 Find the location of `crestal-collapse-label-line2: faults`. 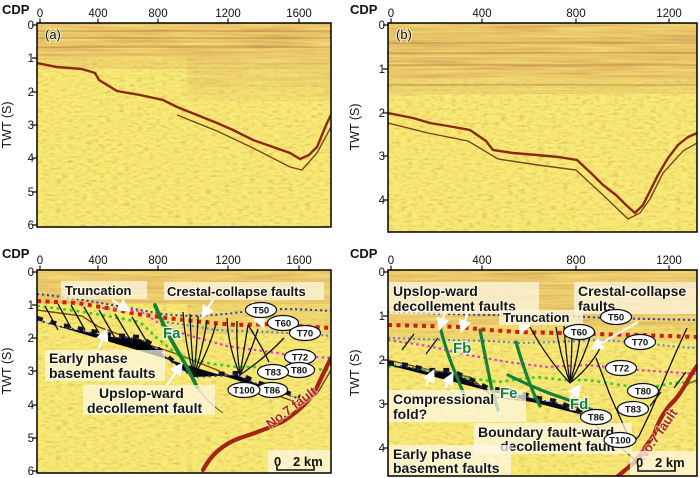

crestal-collapse-label-line2: faults is located at coordinates (597, 306).